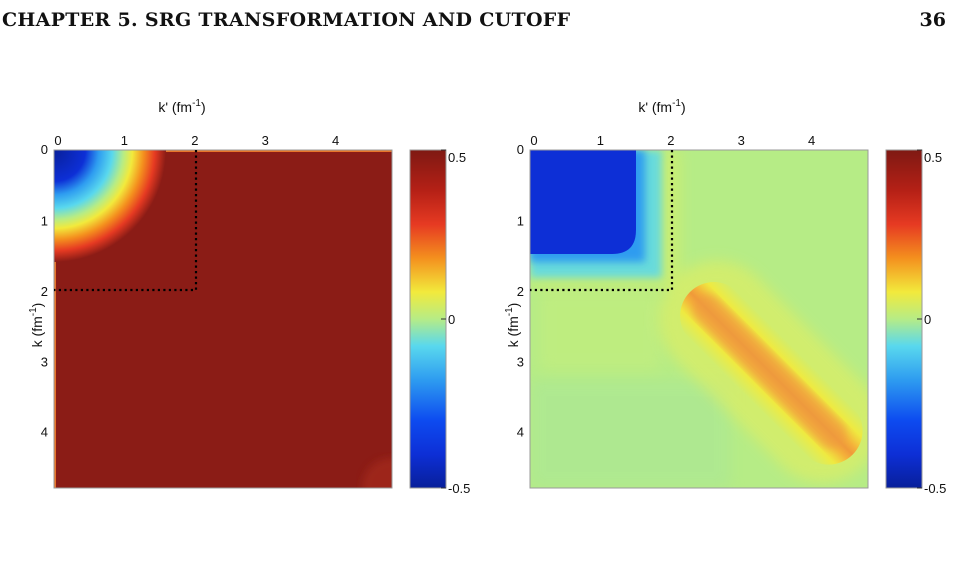 The height and width of the screenshot is (566, 954). What do you see at coordinates (44, 432) in the screenshot?
I see `left-y-tick-label: 4` at bounding box center [44, 432].